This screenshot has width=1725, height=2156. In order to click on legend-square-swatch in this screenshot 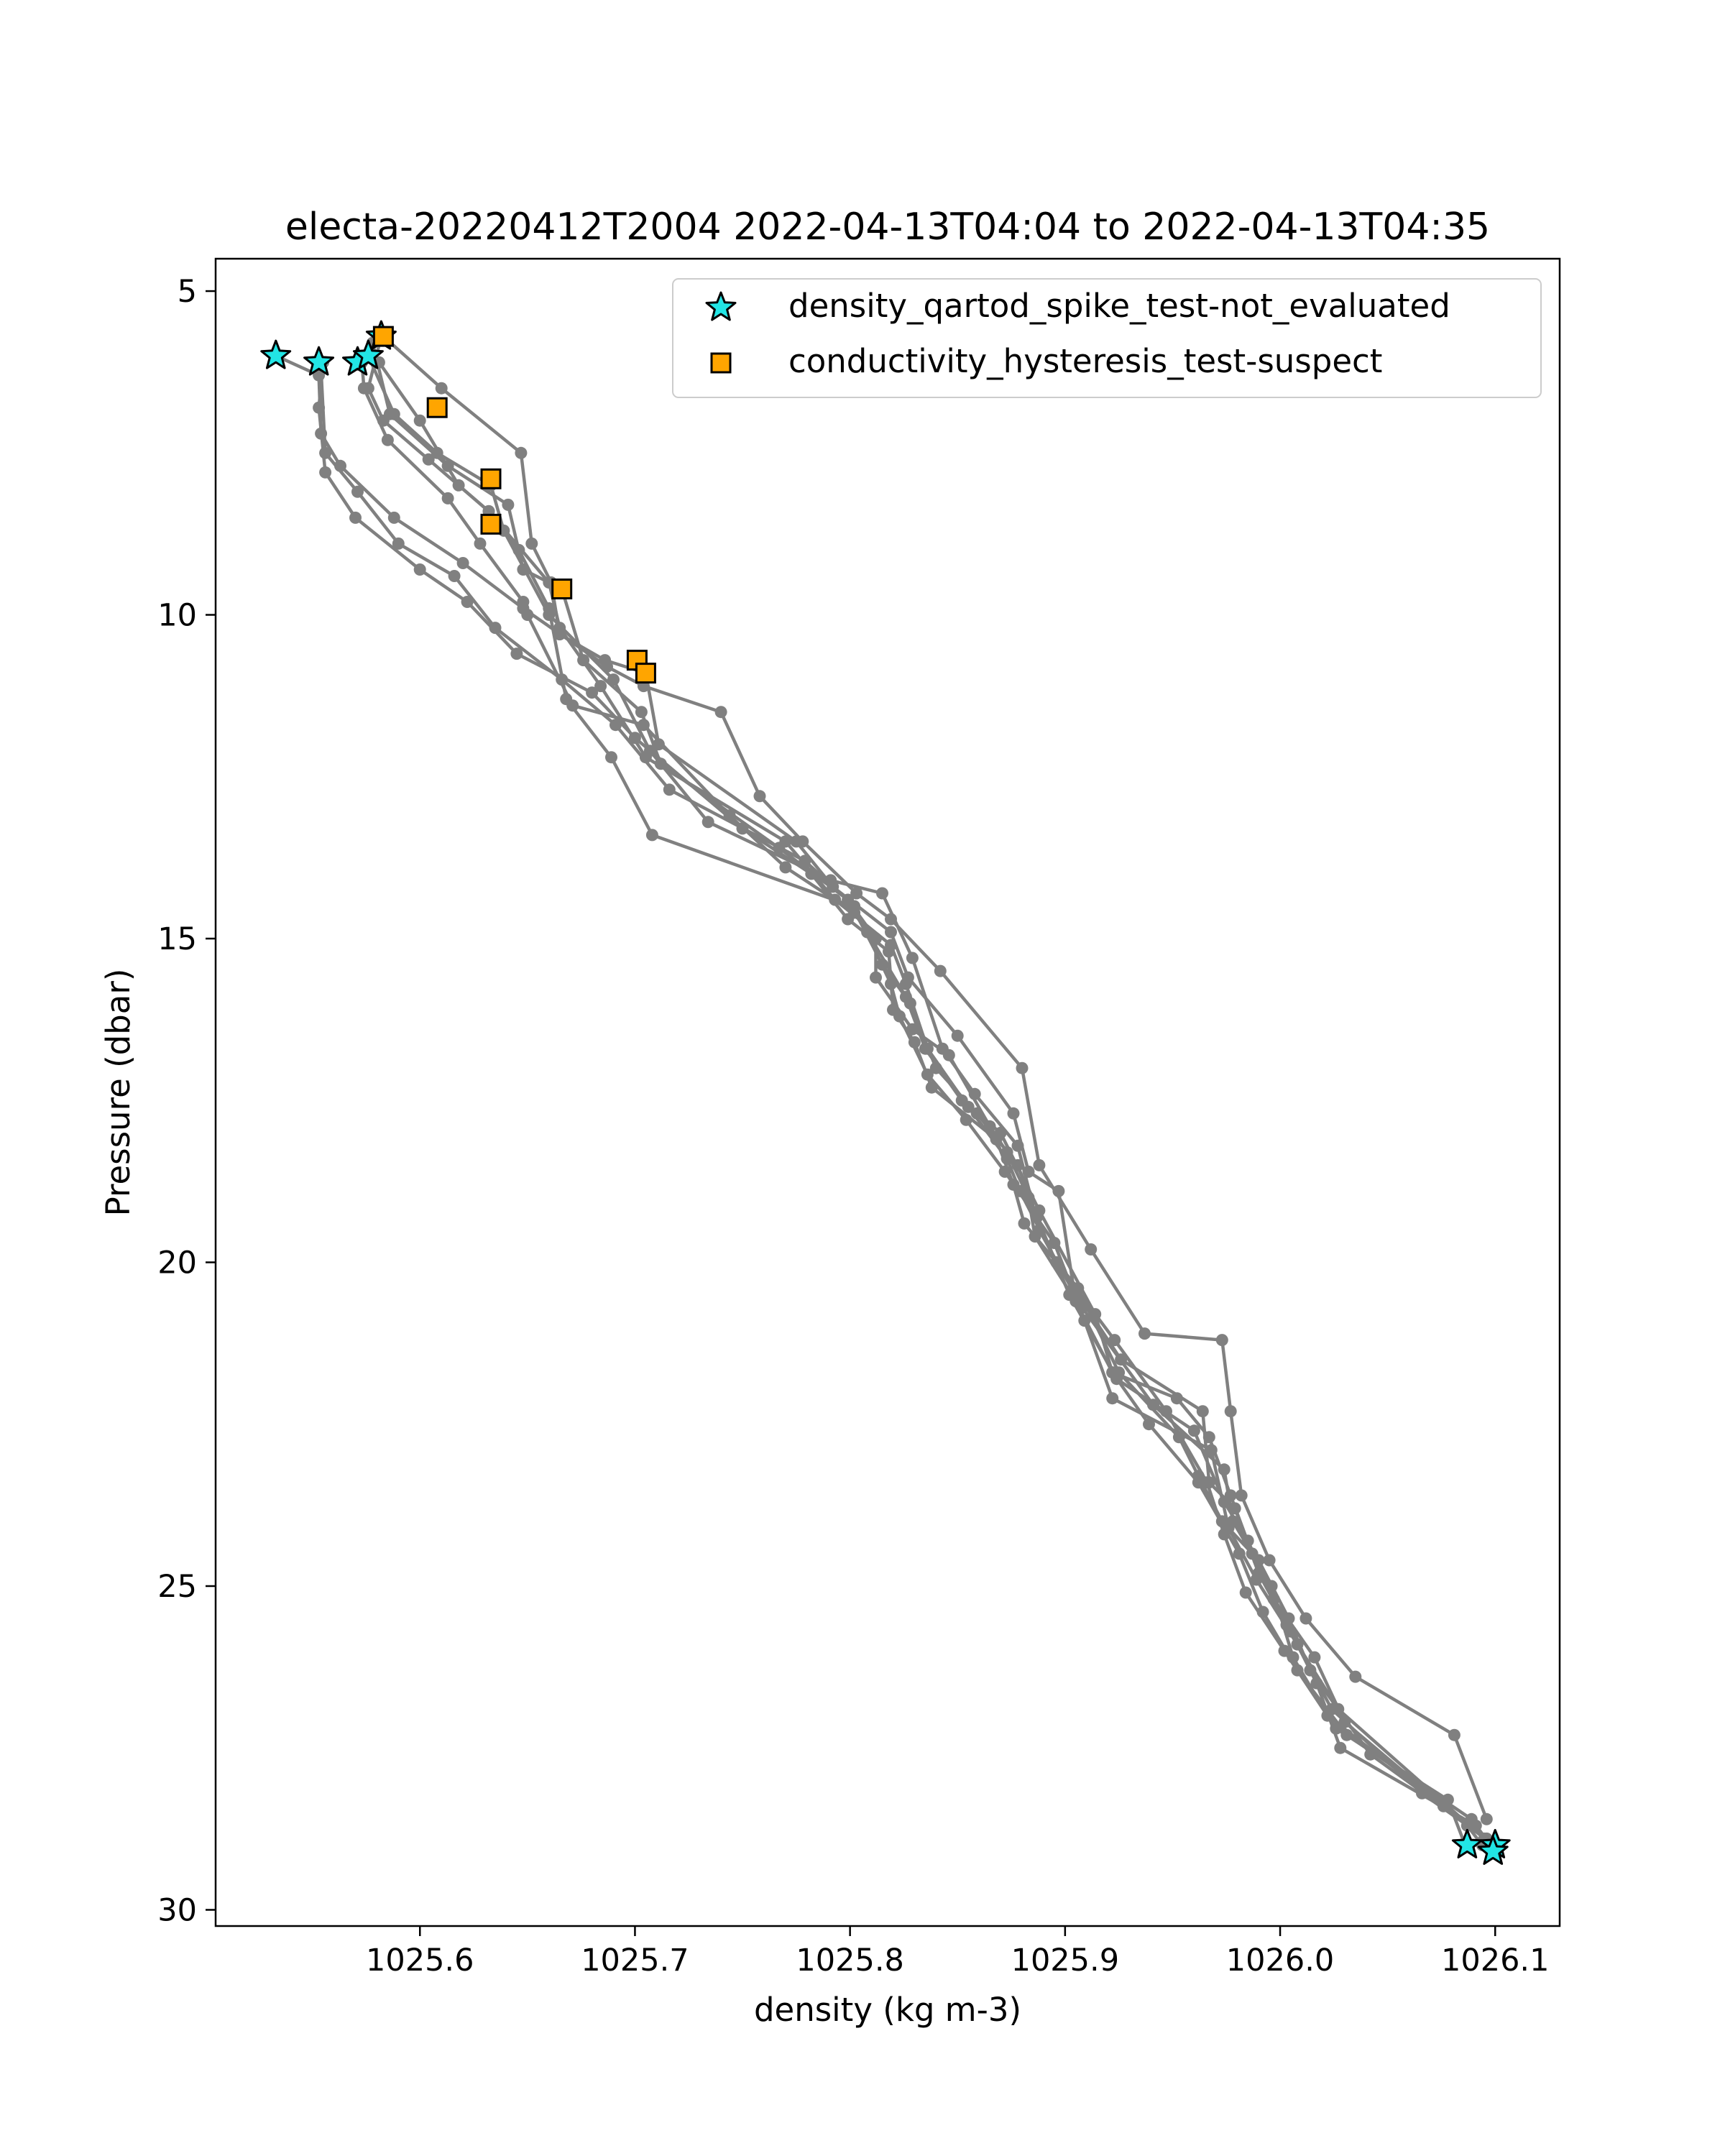, I will do `click(721, 363)`.